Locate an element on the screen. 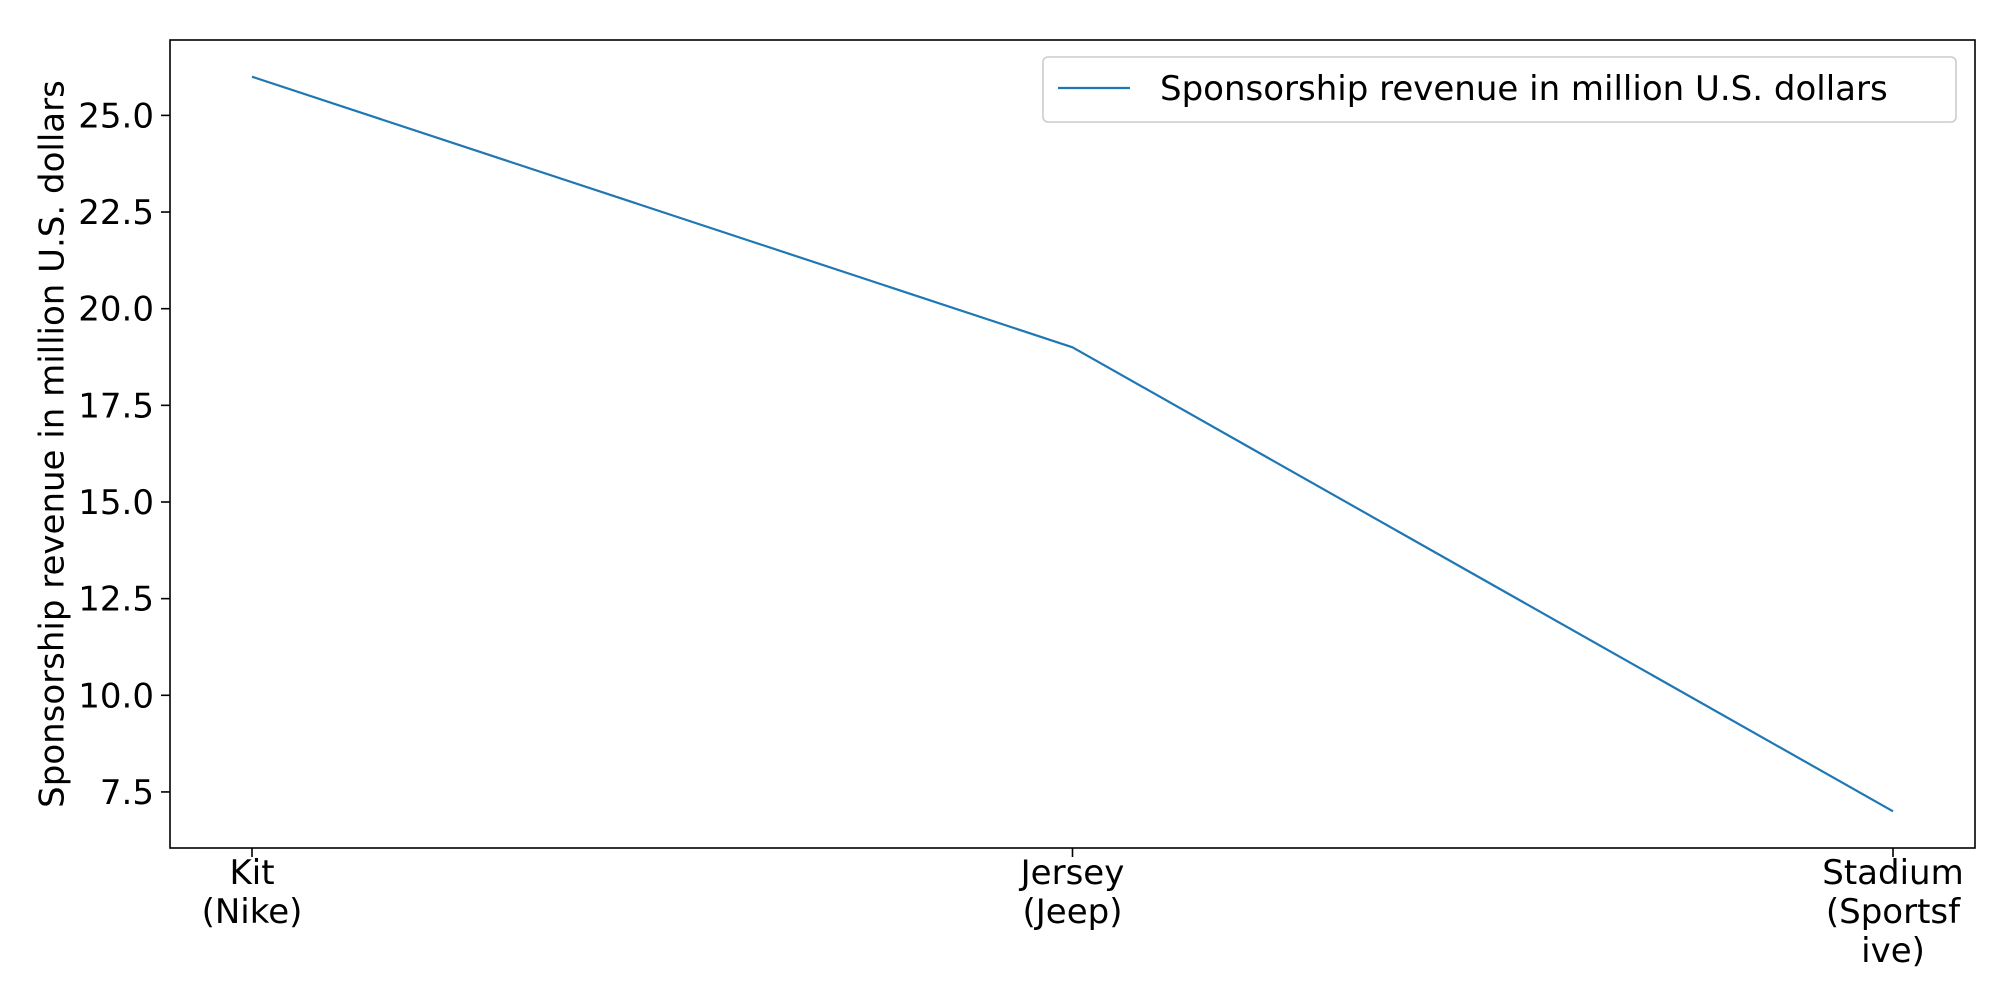 The width and height of the screenshot is (2000, 1000). x-tick-label: Jersey (Jeep) is located at coordinates (1072, 892).